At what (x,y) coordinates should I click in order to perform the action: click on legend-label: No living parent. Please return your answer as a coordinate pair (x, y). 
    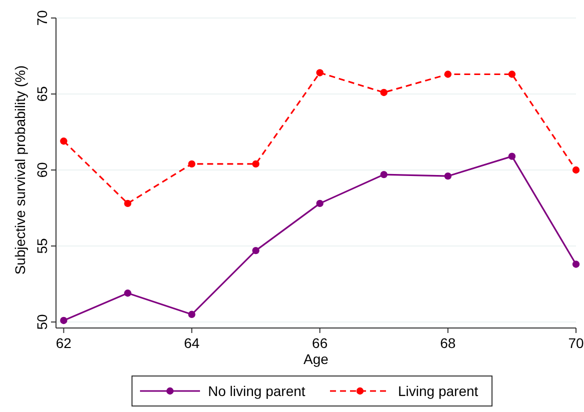
    Looking at the image, I should click on (257, 391).